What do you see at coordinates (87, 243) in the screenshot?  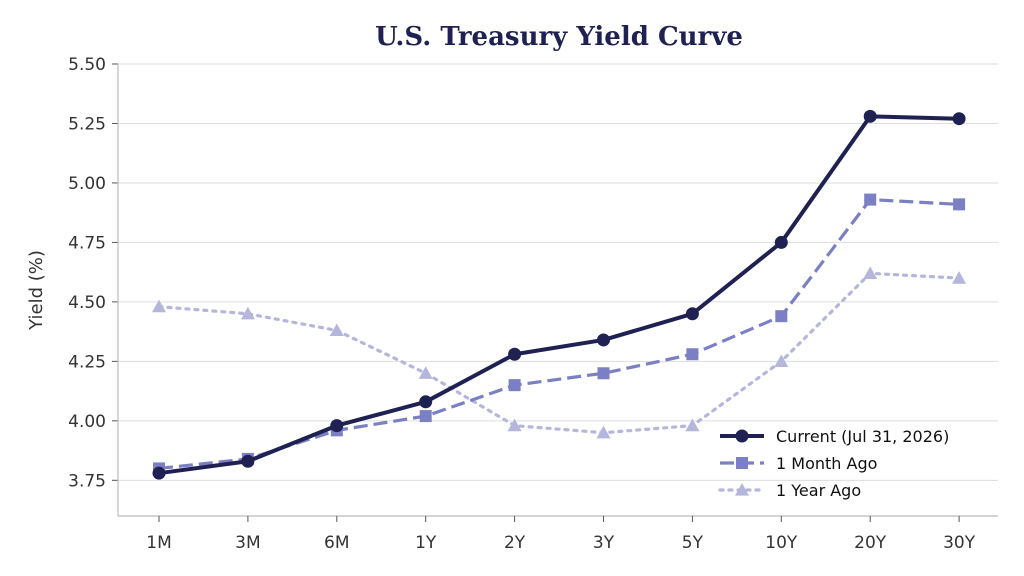 I see `y-tick-label: 4.75` at bounding box center [87, 243].